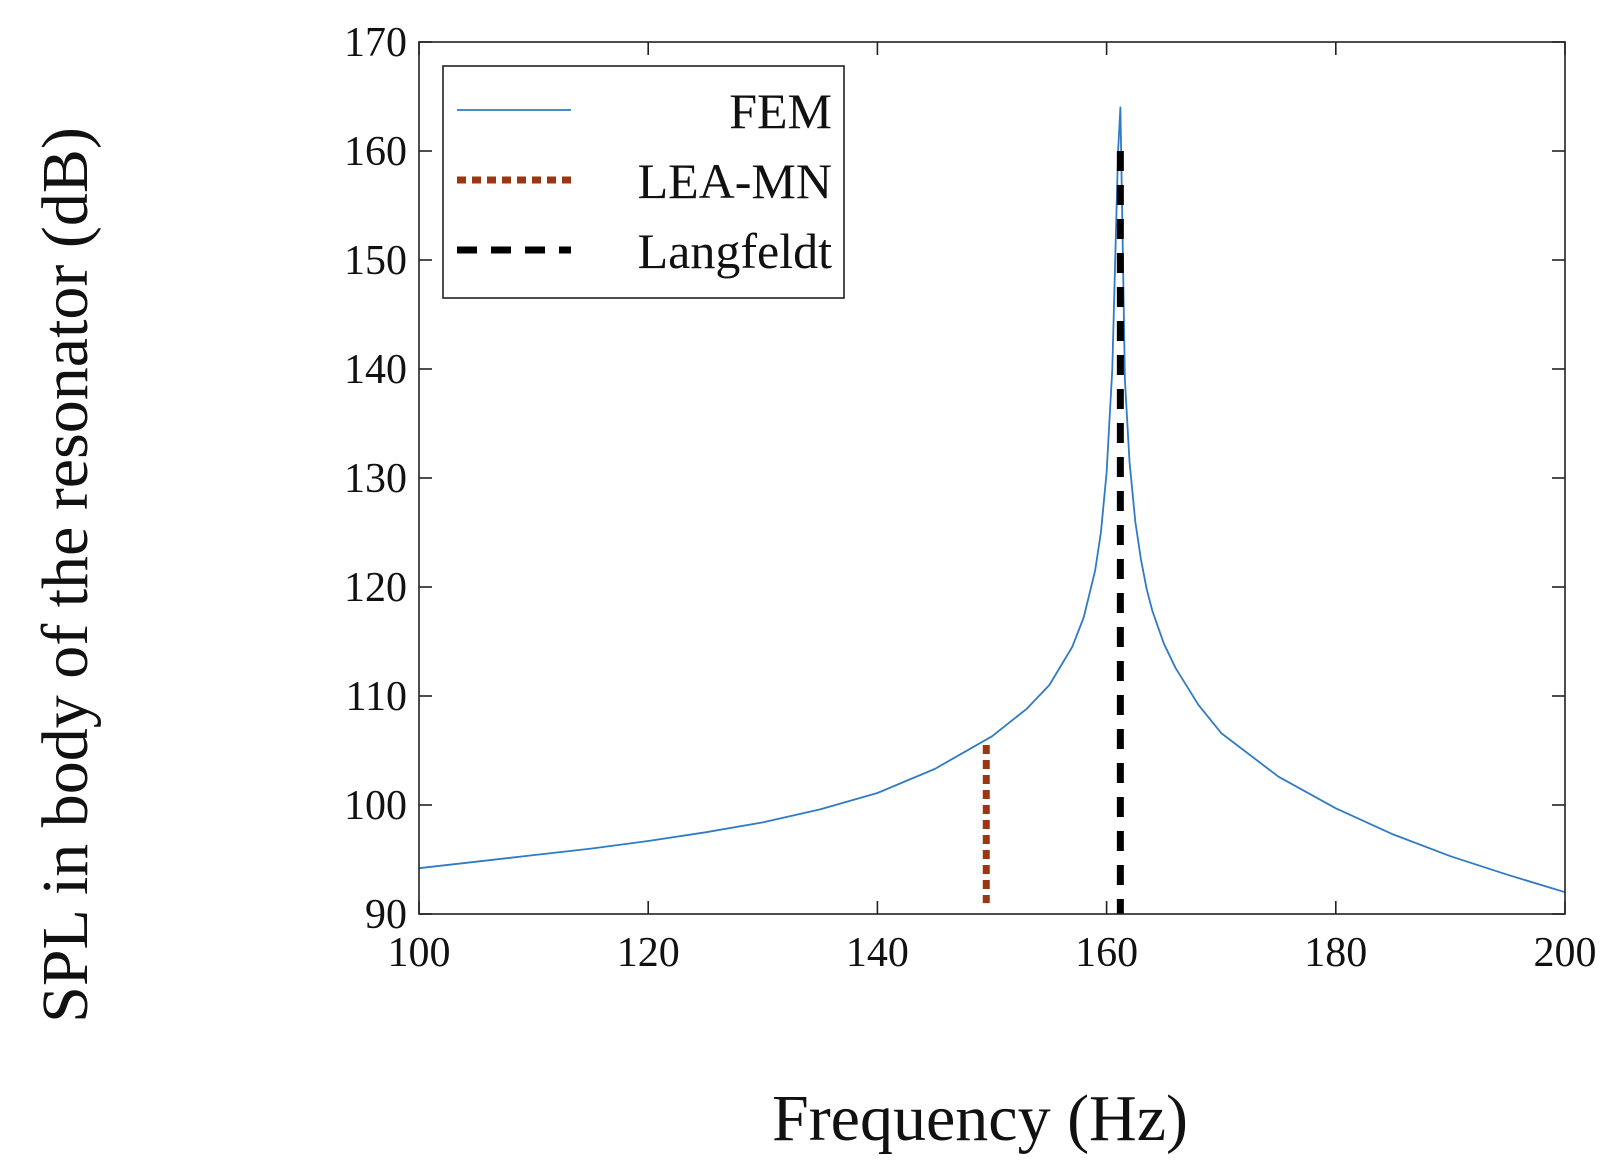  Describe the element at coordinates (780, 111) in the screenshot. I see `legend-label-fem: FEM` at that location.